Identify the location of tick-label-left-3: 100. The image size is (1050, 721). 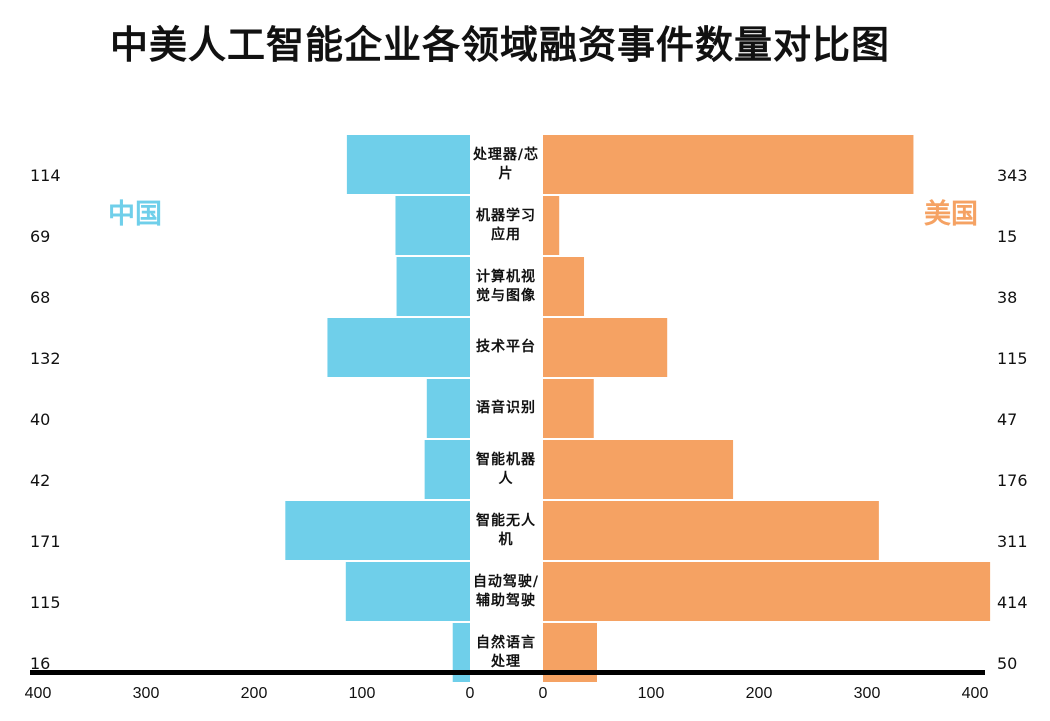
(362, 693).